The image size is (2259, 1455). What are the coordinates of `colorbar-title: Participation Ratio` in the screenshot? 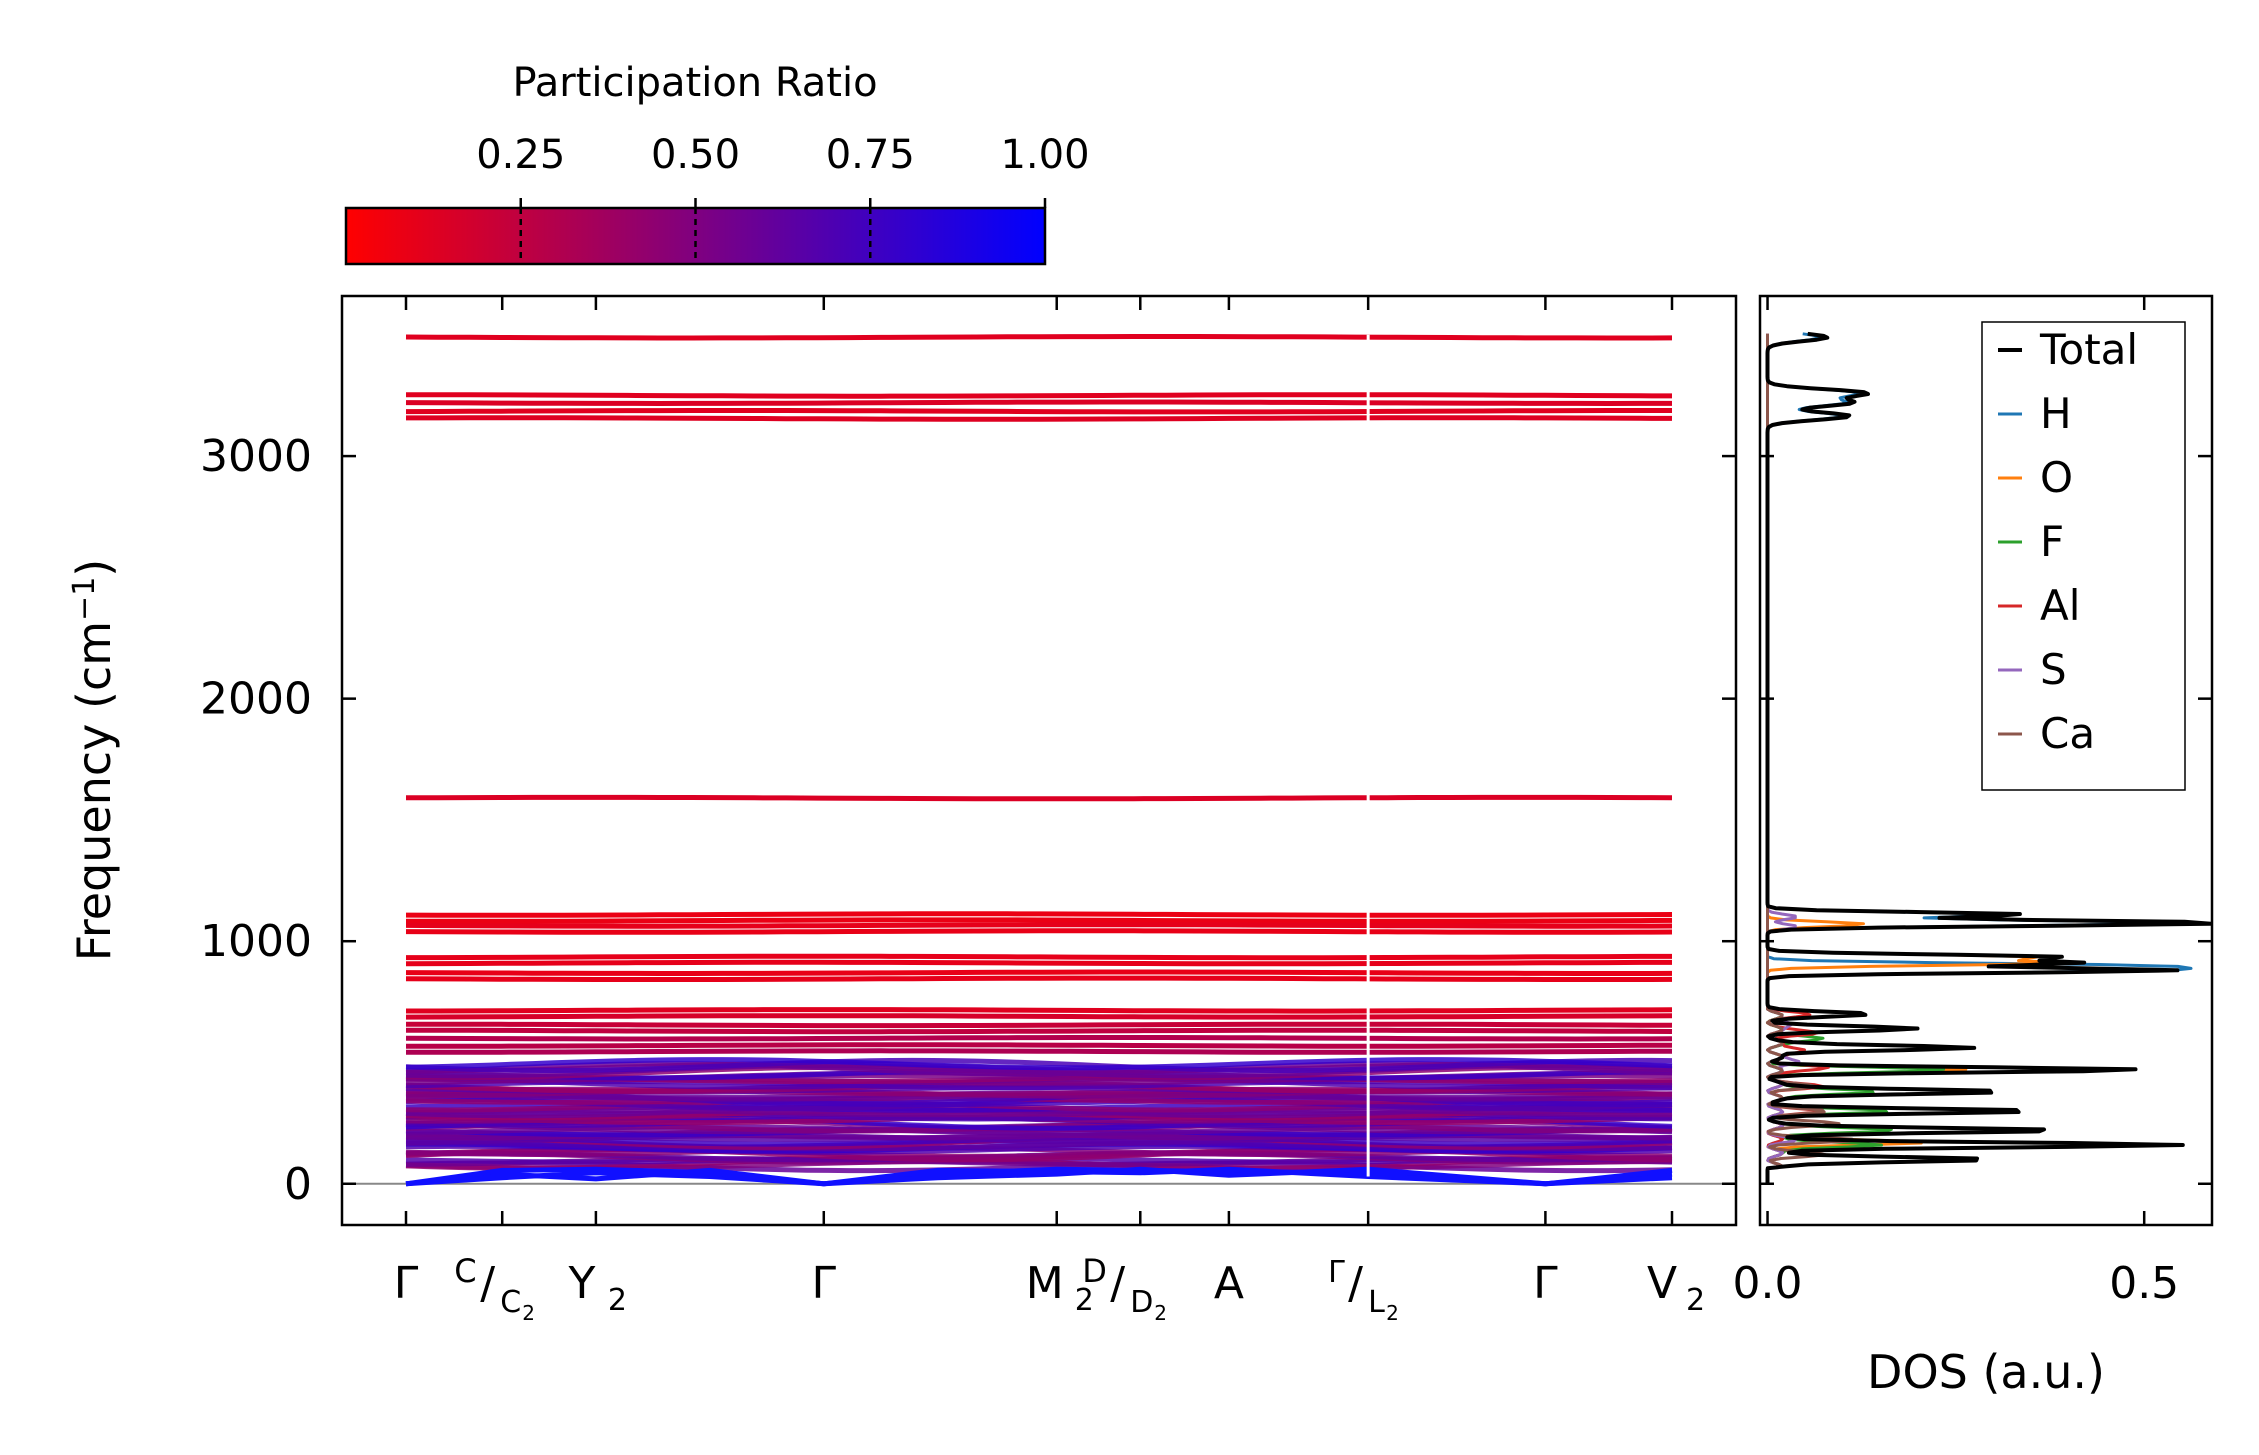 It's located at (694, 83).